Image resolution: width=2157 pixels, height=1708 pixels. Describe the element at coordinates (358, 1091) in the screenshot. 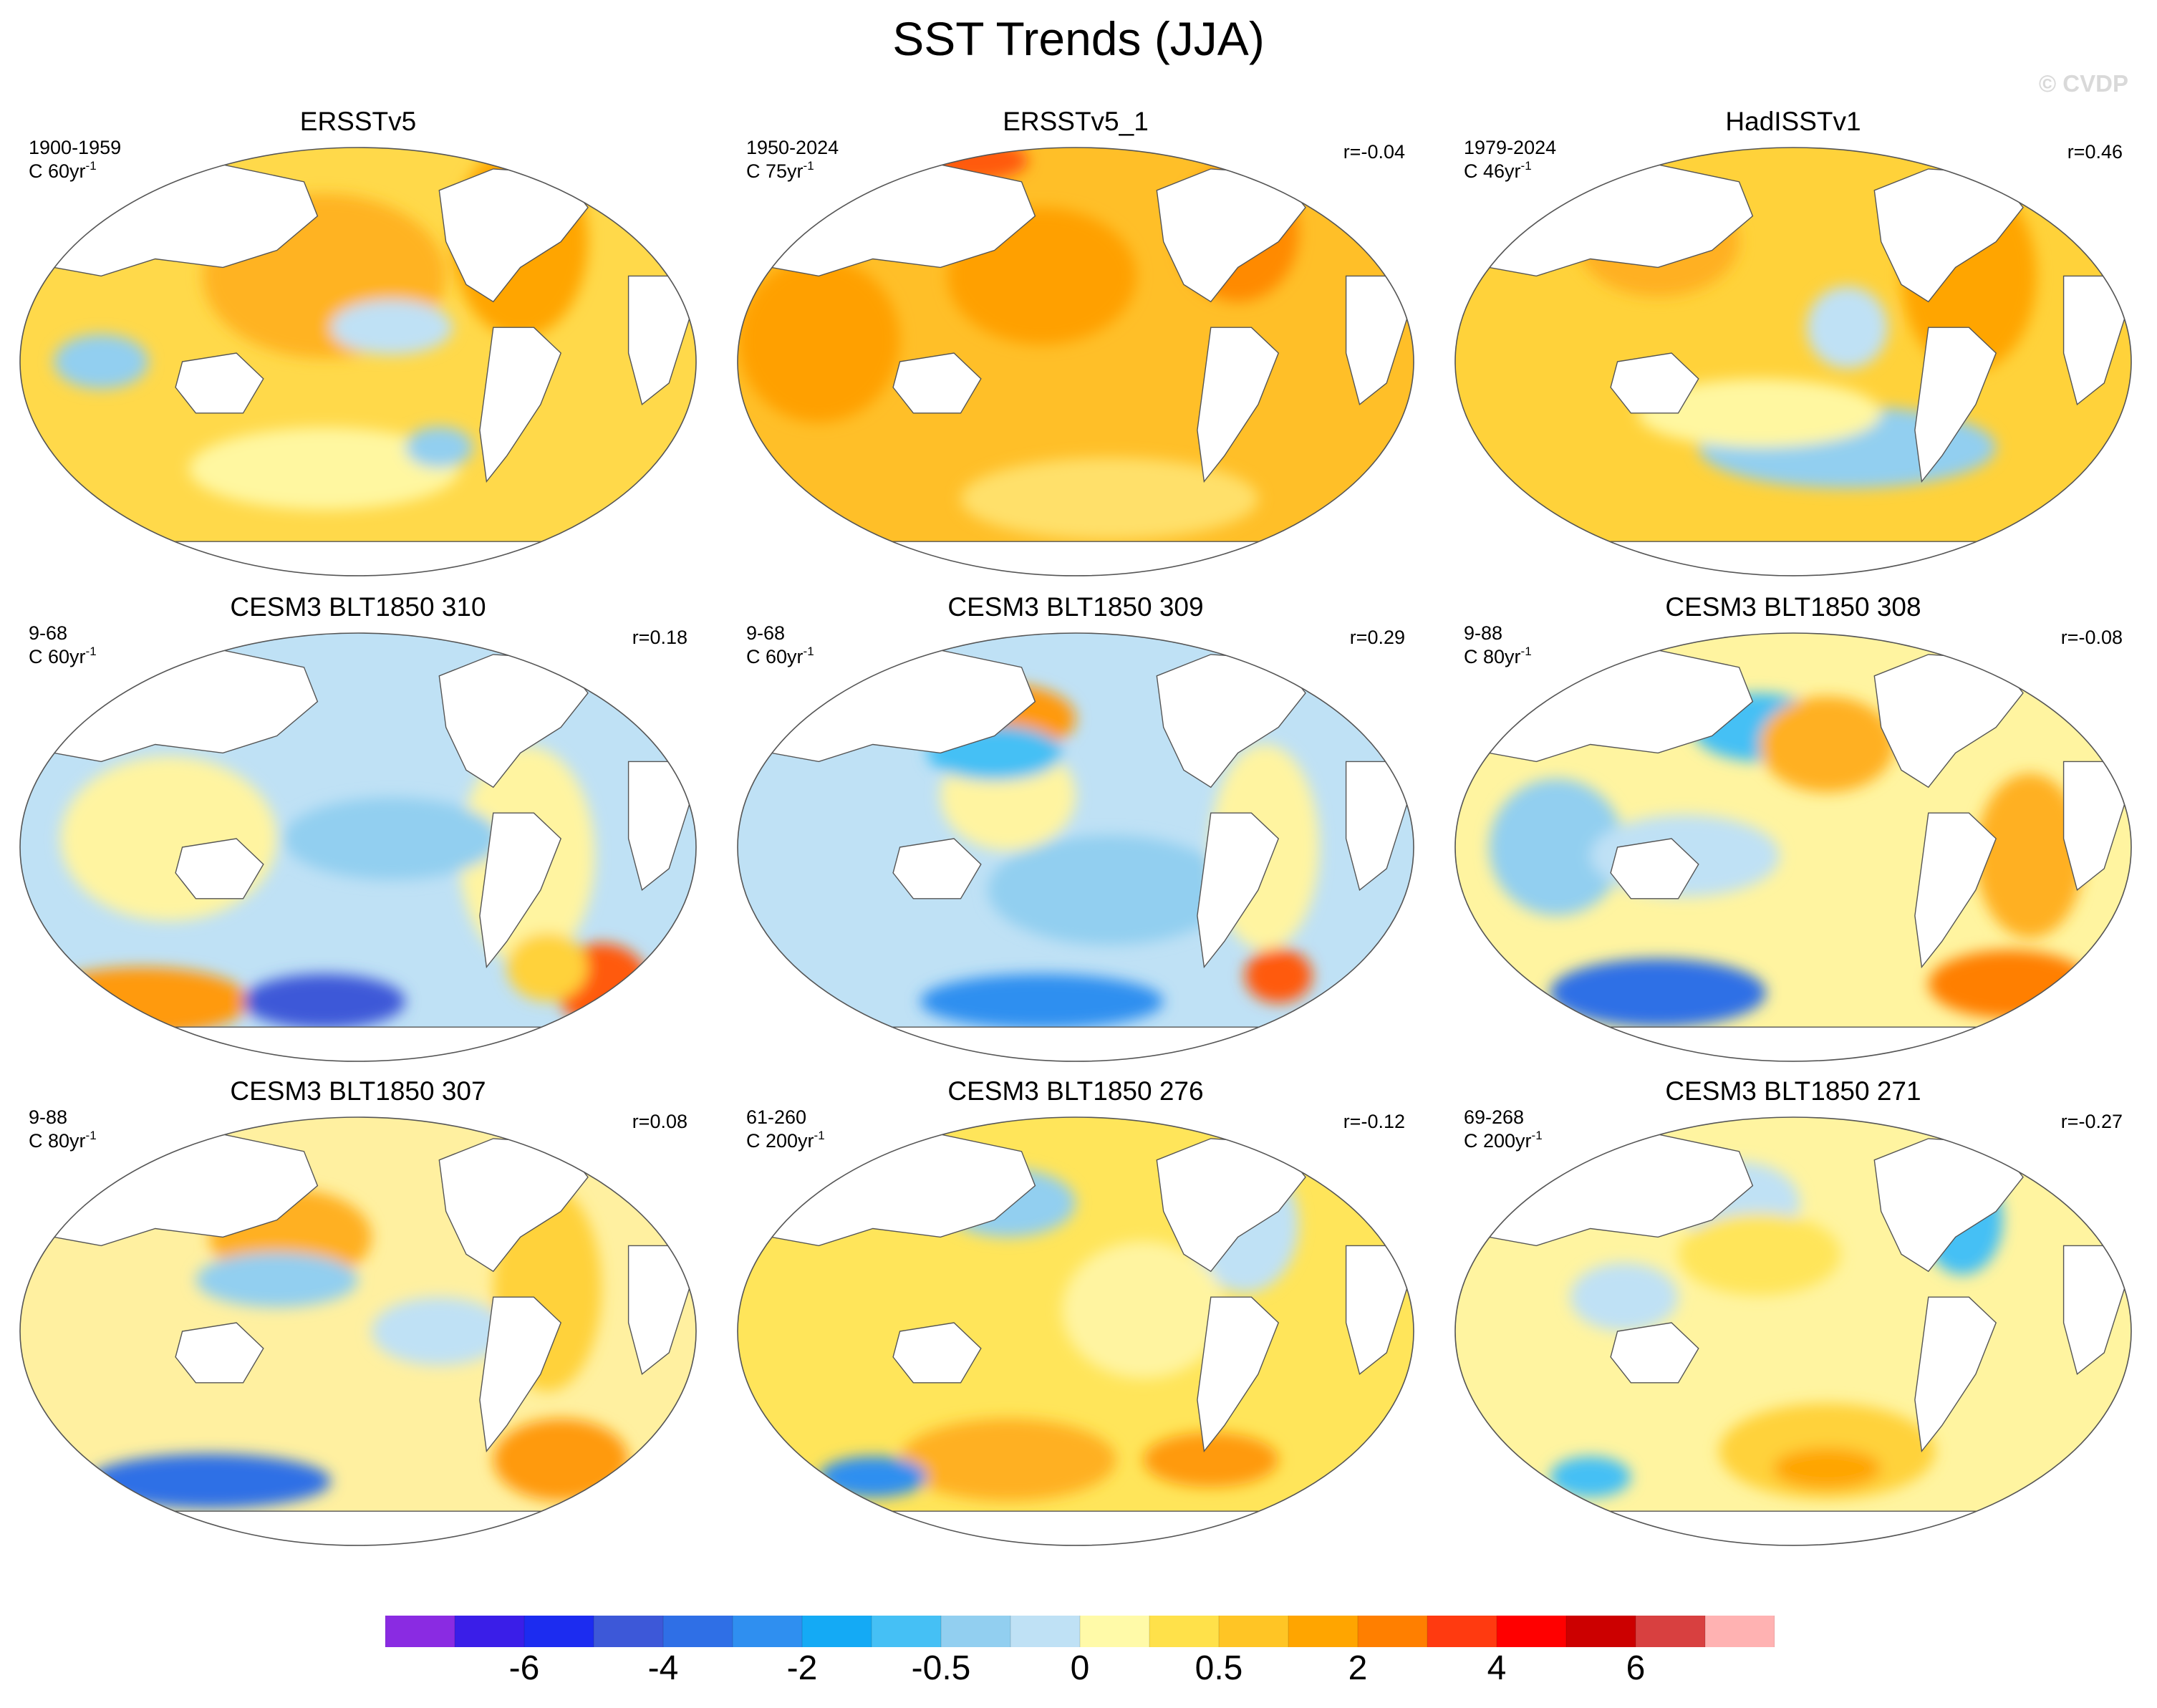

I see `panel-title: CESM3 BLT1850 307` at that location.